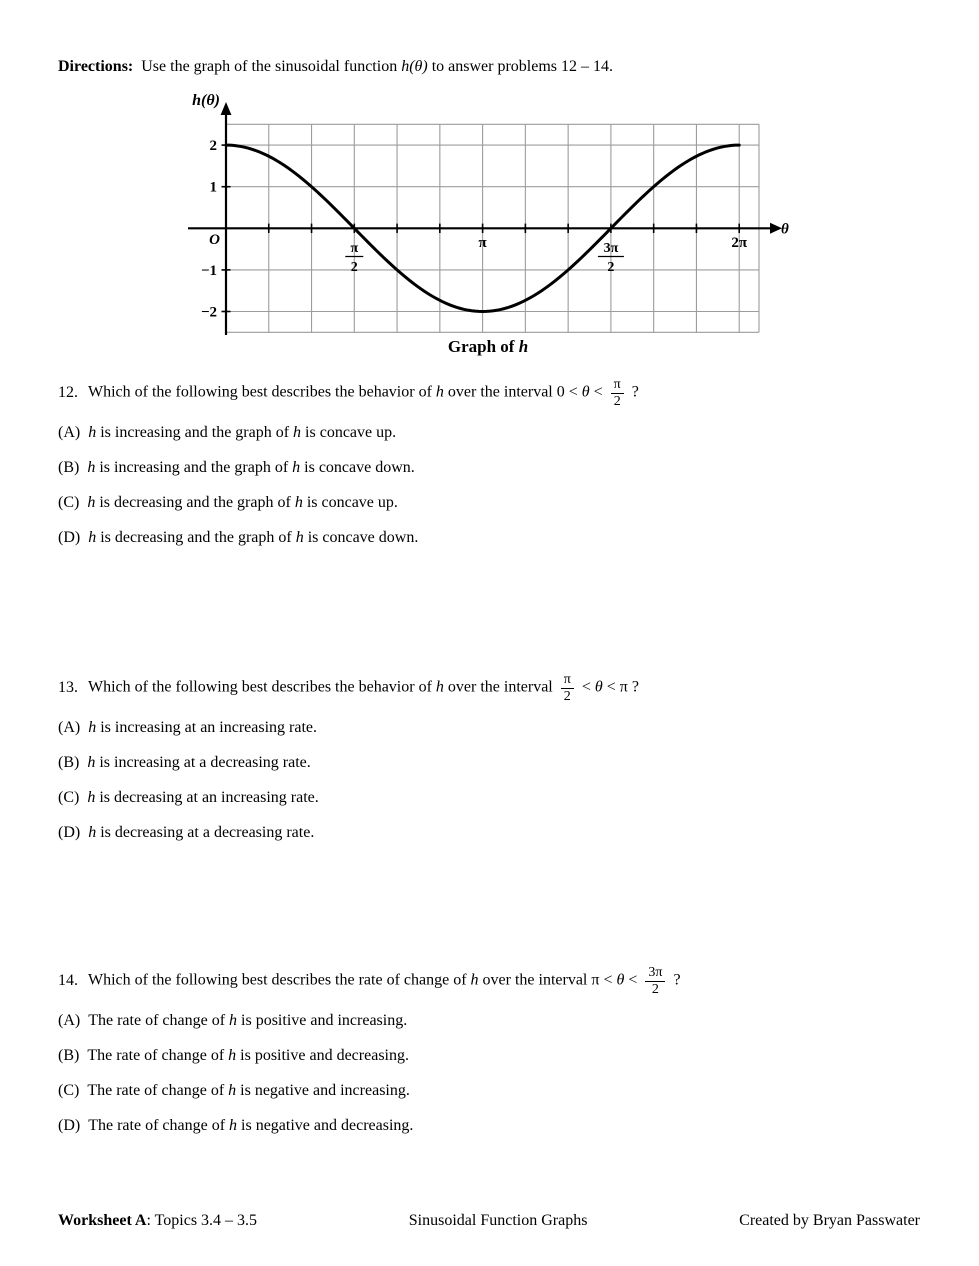 The image size is (979, 1266). I want to click on text-run: 0 <, so click(569, 392).